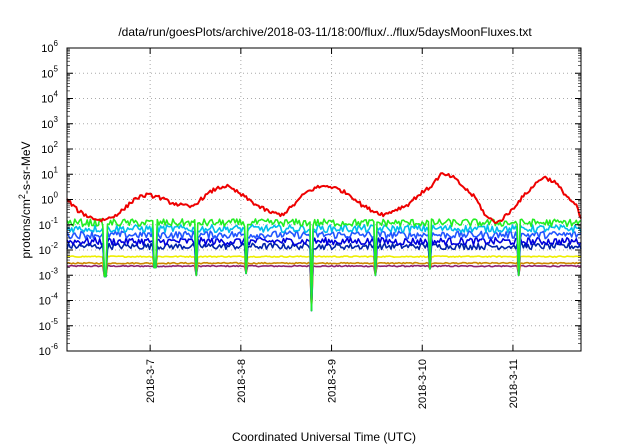 Image resolution: width=640 pixels, height=448 pixels. I want to click on y-tick-label: 10⁰, so click(49, 199).